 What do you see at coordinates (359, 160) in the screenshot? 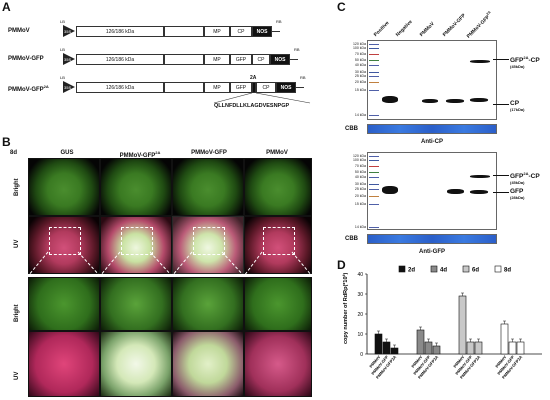
I see `ladder-marker: 100 kDa` at bounding box center [359, 160].